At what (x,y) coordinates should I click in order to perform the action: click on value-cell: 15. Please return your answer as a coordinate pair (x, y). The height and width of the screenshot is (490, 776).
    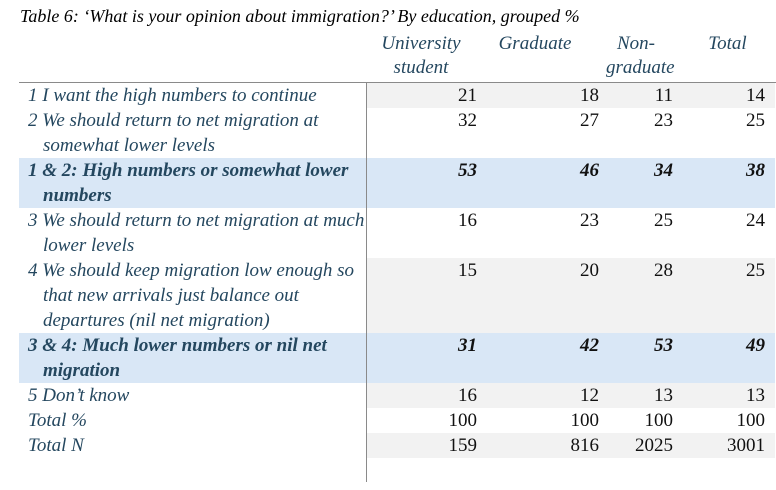
    Looking at the image, I should click on (423, 295).